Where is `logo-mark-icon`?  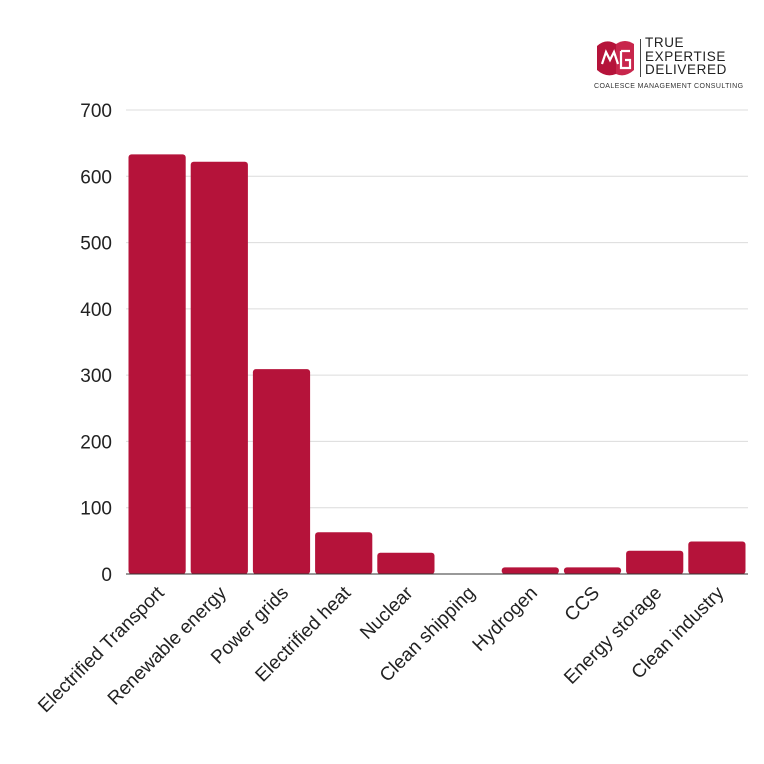 logo-mark-icon is located at coordinates (615, 58).